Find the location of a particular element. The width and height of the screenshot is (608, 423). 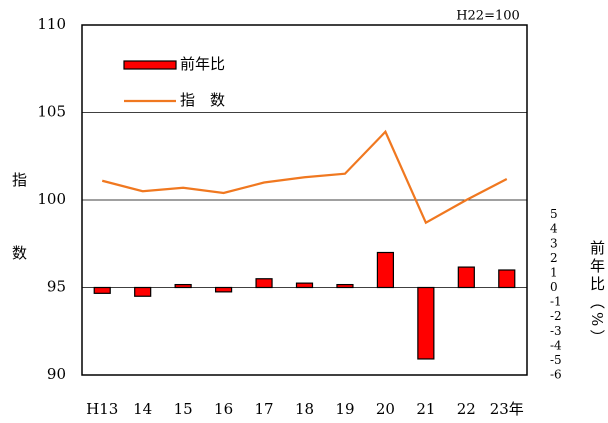

y2-tick-label: -2 is located at coordinates (556, 316).